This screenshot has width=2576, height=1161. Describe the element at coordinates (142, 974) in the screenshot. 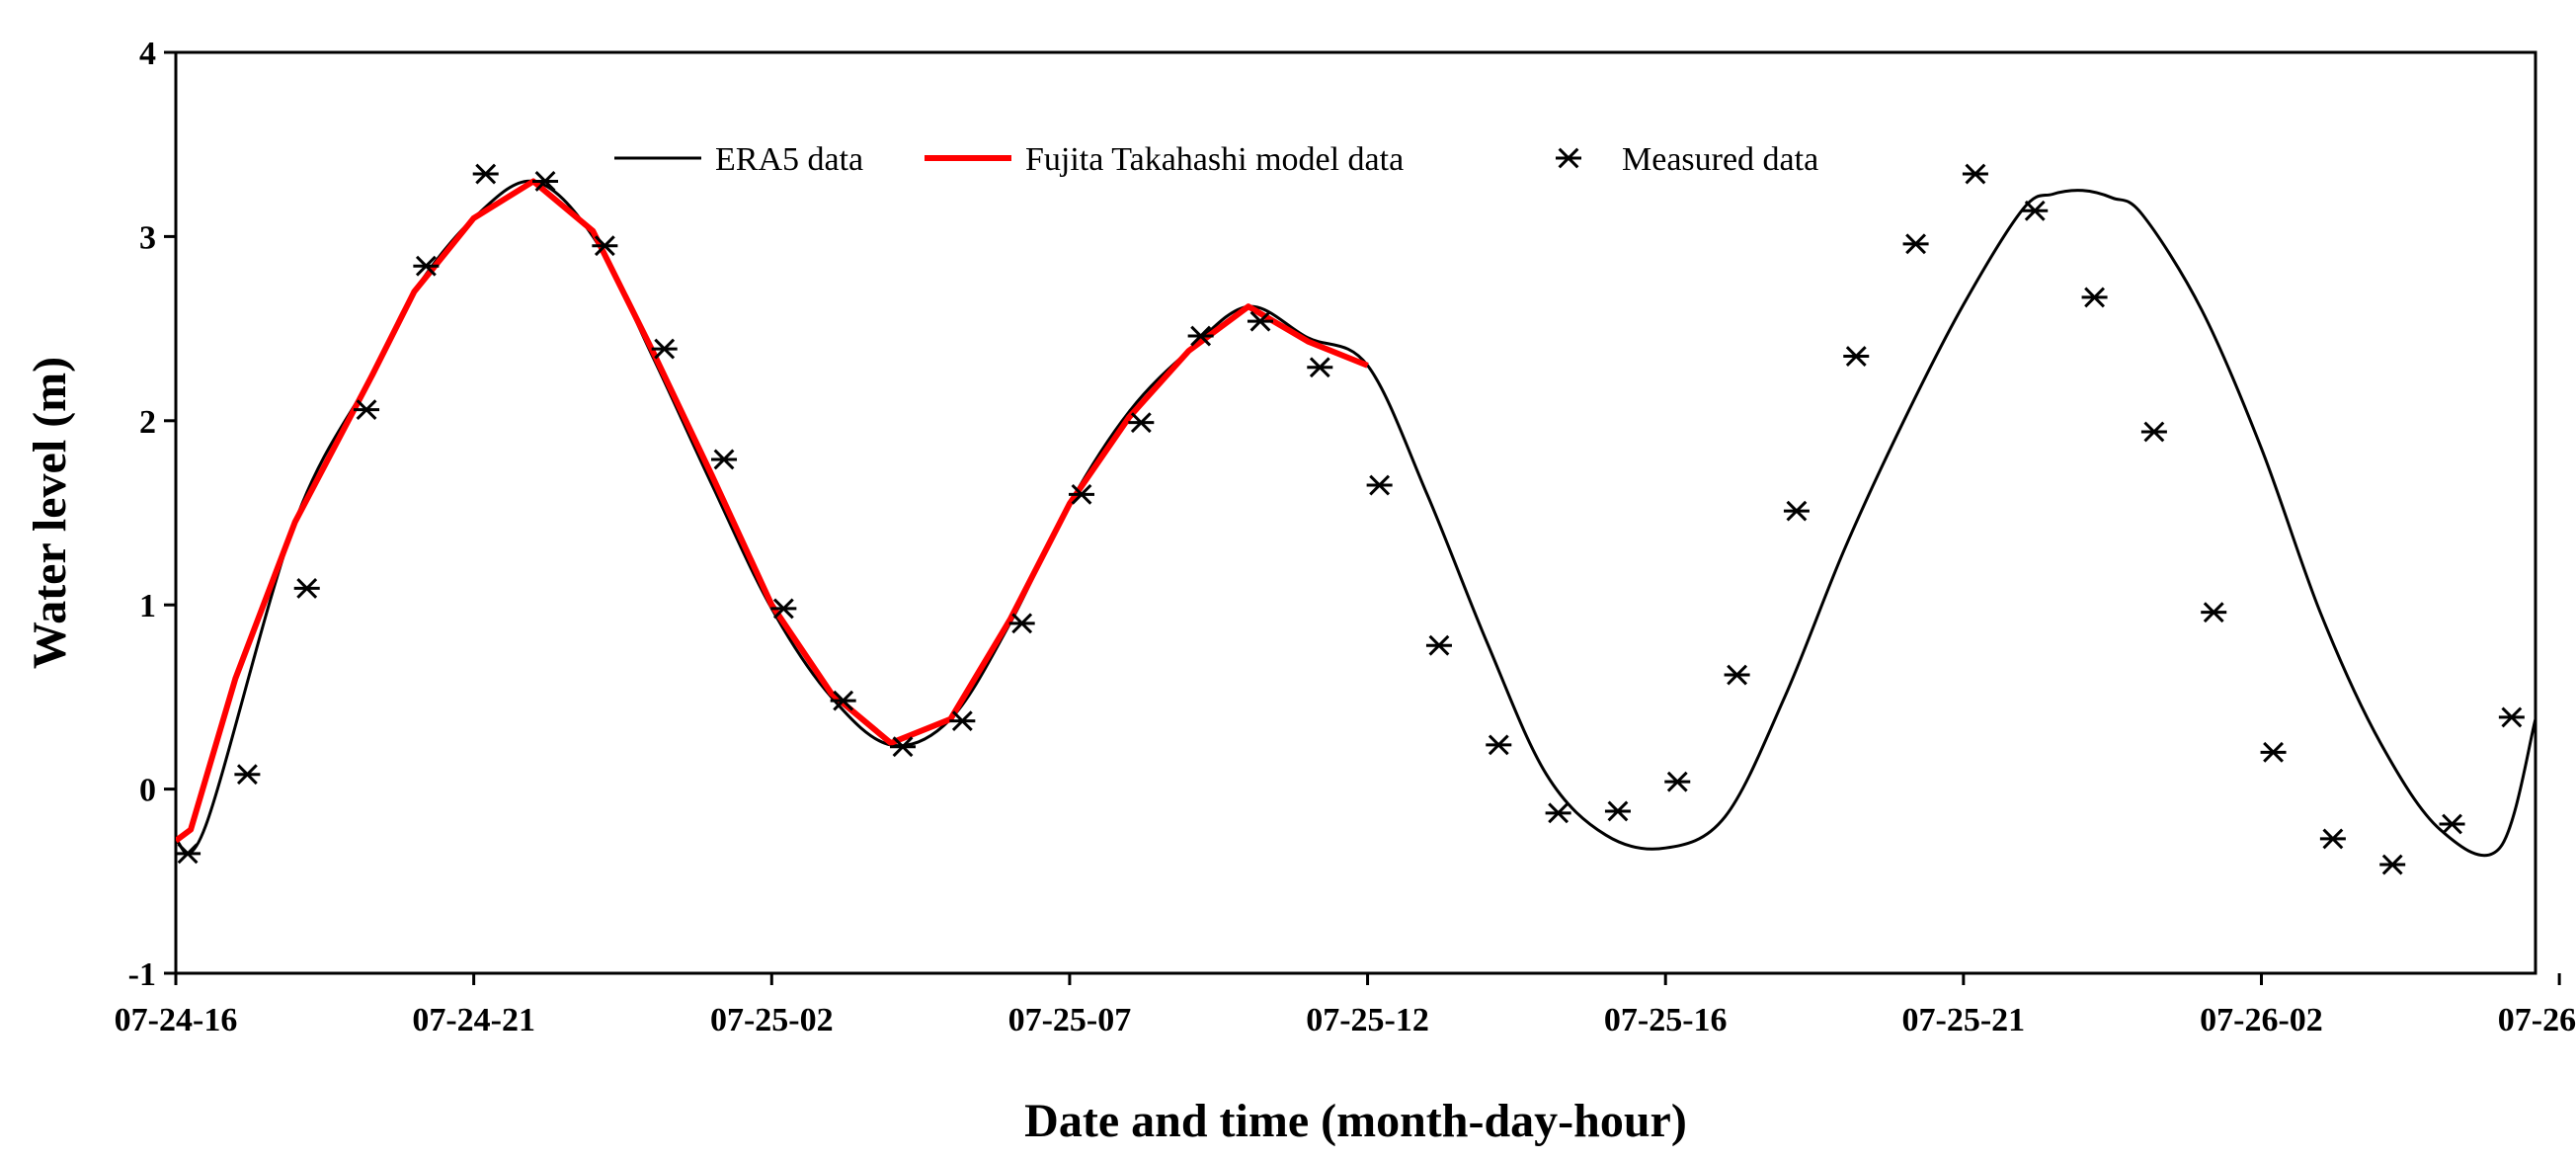

I see `y-tick-label: -1` at that location.